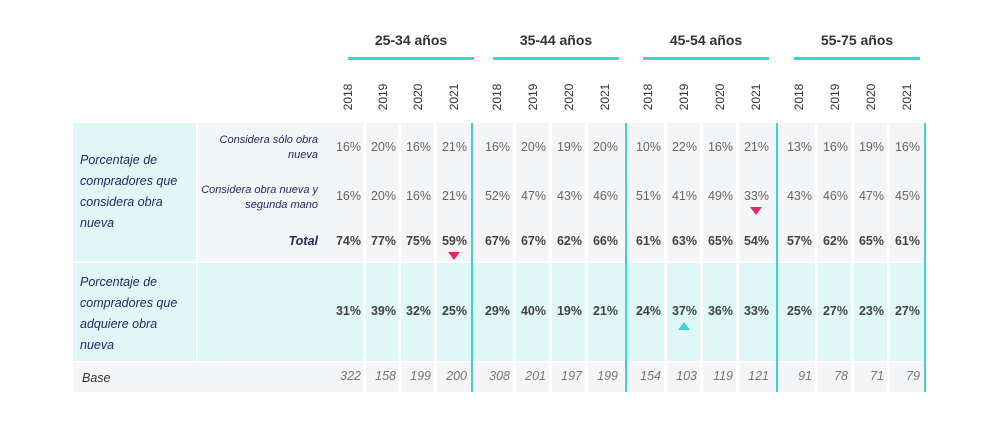  I want to click on row-label-total: Total, so click(303, 241).